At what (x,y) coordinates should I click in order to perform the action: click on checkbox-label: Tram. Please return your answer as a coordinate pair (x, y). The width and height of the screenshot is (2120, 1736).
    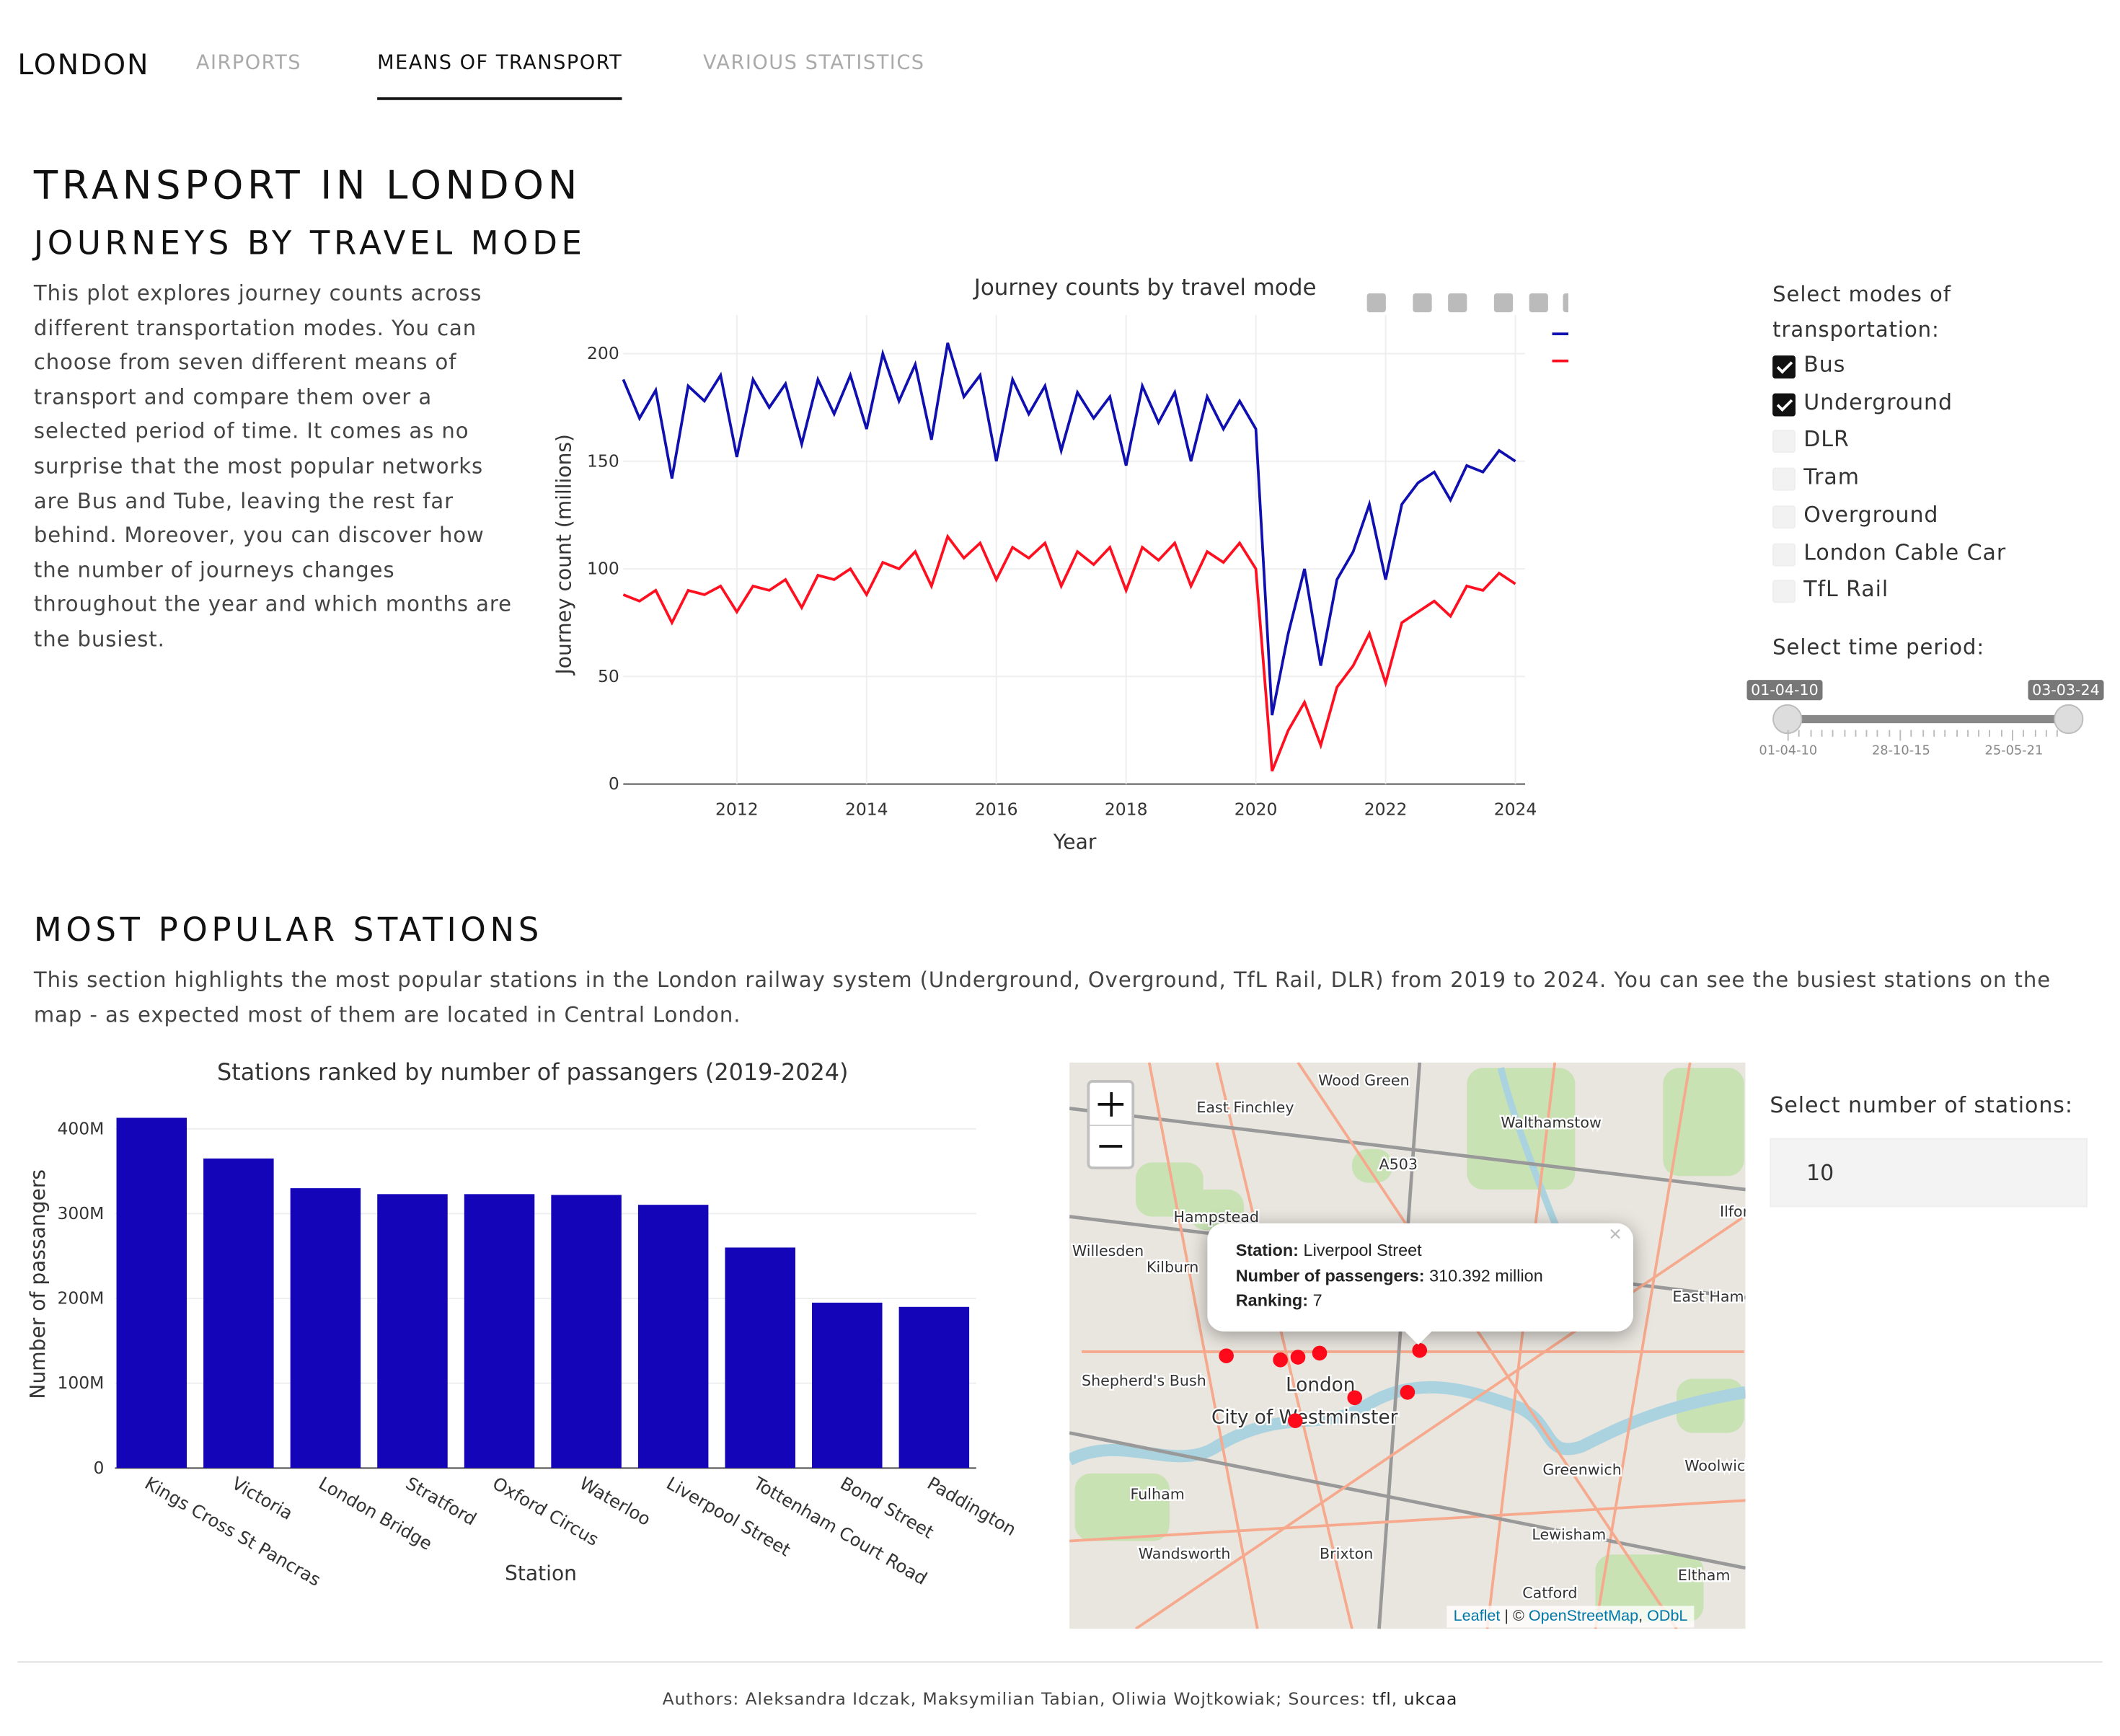
    Looking at the image, I should click on (1832, 477).